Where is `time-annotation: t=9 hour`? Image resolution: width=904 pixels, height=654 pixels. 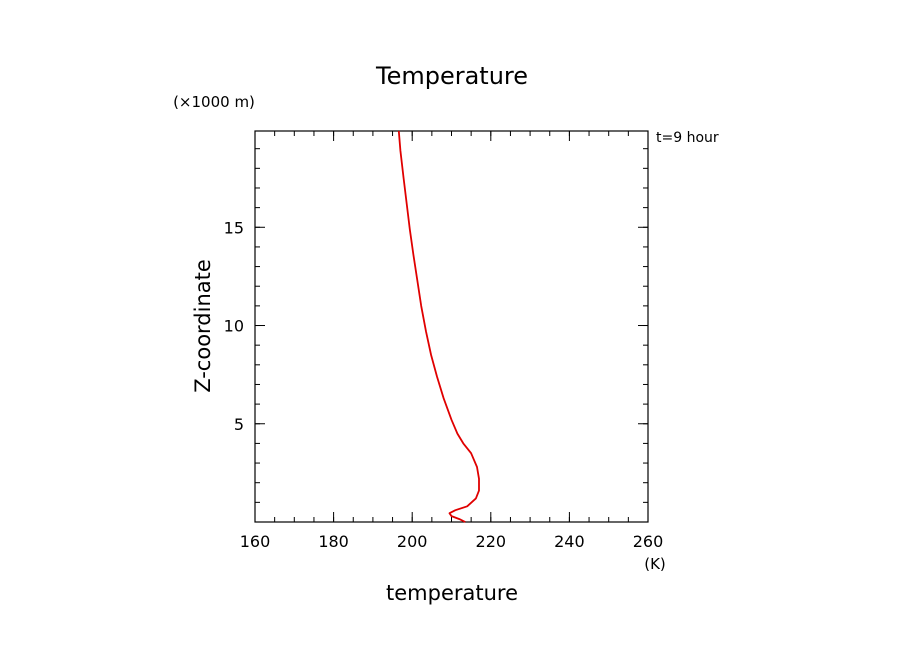 time-annotation: t=9 hour is located at coordinates (687, 138).